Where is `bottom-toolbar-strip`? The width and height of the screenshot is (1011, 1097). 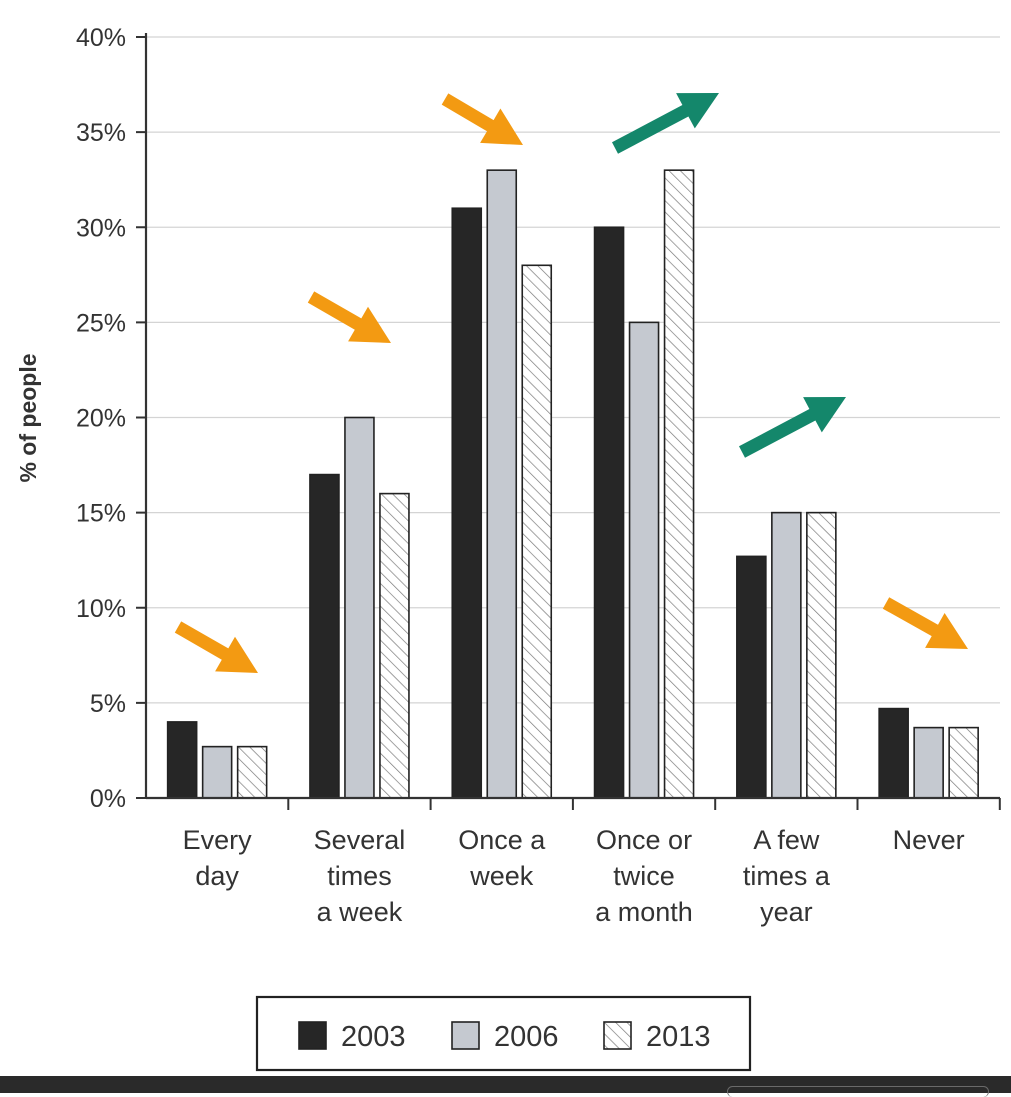 bottom-toolbar-strip is located at coordinates (505, 1086).